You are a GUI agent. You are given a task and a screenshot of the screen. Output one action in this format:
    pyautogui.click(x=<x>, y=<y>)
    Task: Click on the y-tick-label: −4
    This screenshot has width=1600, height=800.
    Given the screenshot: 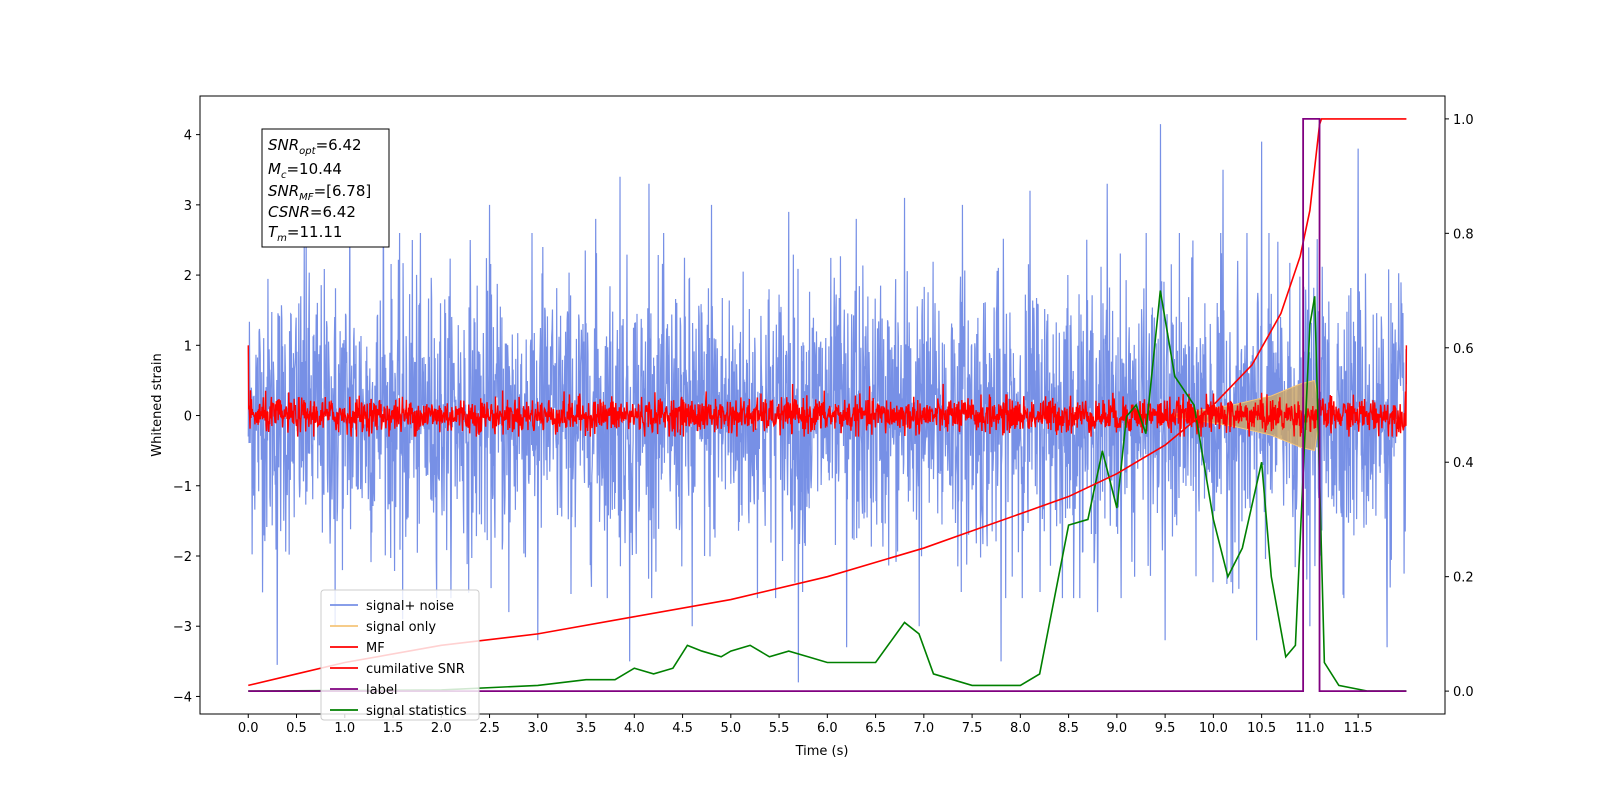 What is the action you would take?
    pyautogui.click(x=182, y=697)
    